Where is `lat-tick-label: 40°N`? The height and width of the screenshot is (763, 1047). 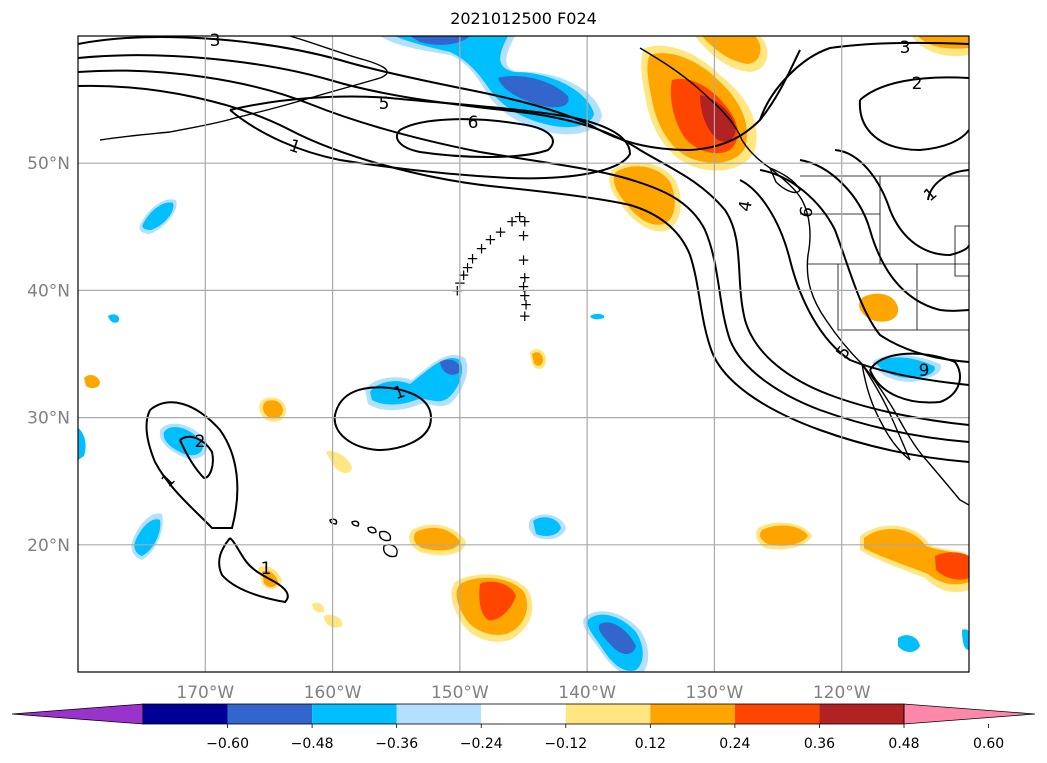
lat-tick-label: 40°N is located at coordinates (48, 291).